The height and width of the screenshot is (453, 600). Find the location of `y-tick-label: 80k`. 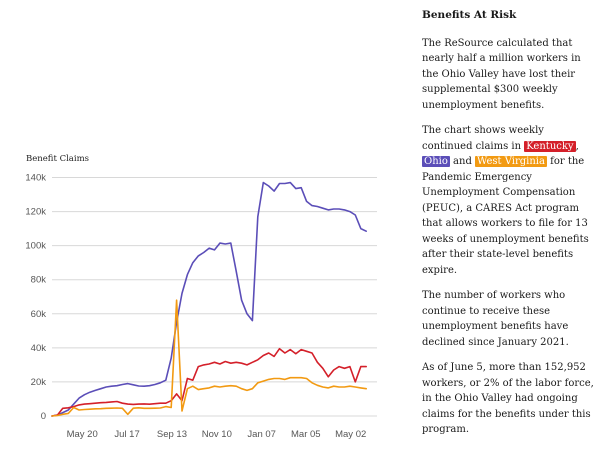

y-tick-label: 80k is located at coordinates (39, 280).